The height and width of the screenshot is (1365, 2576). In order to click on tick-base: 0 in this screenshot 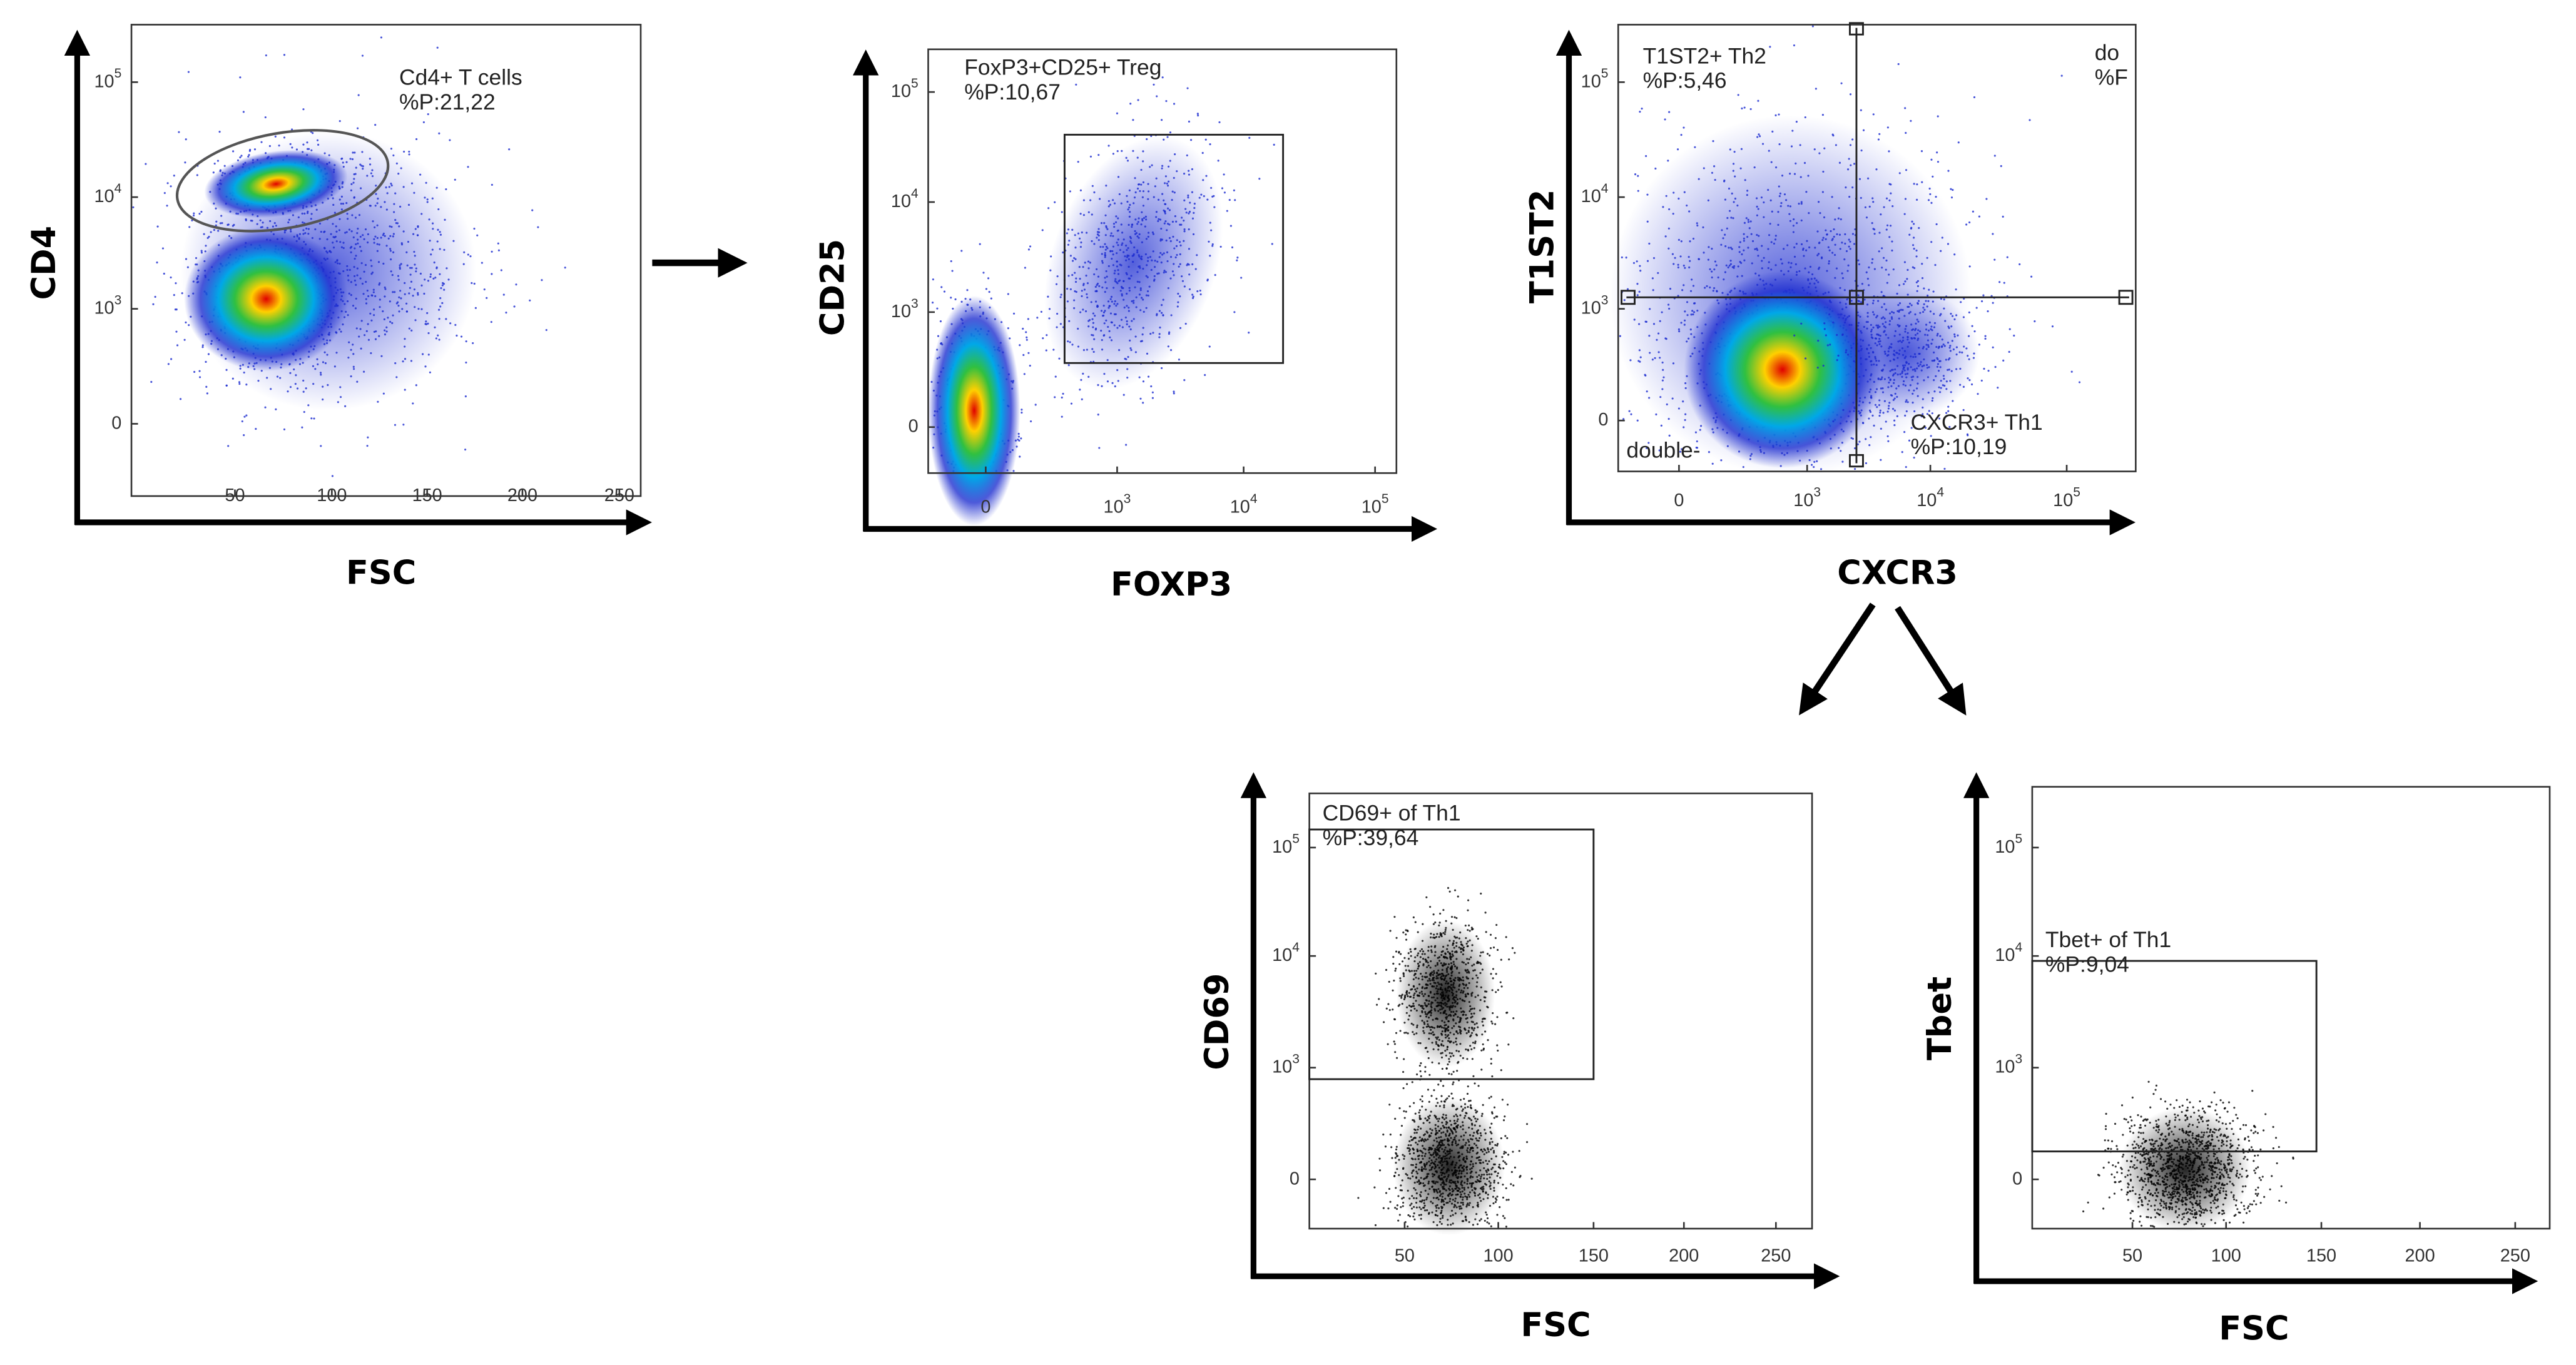, I will do `click(1603, 420)`.